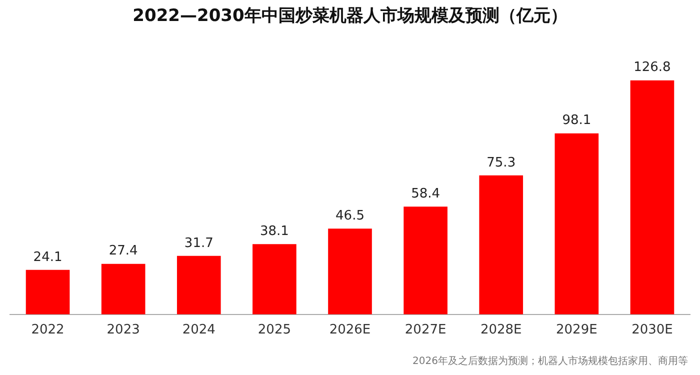 The width and height of the screenshot is (700, 375). Describe the element at coordinates (652, 68) in the screenshot. I see `data-label: 126.8` at that location.